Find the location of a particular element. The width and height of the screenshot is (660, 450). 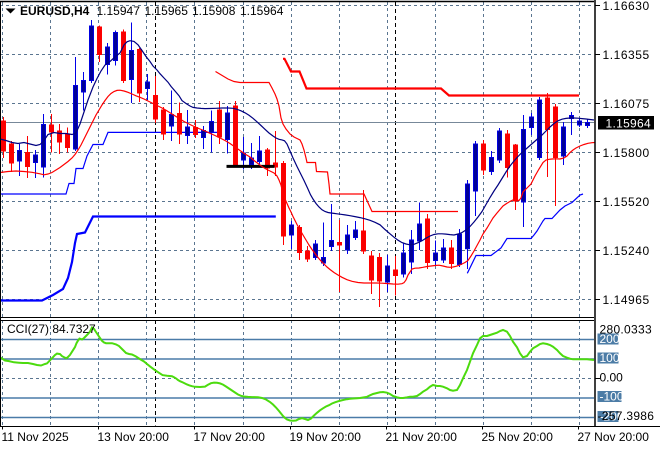

svg-text: 1.15908 is located at coordinates (214, 11).